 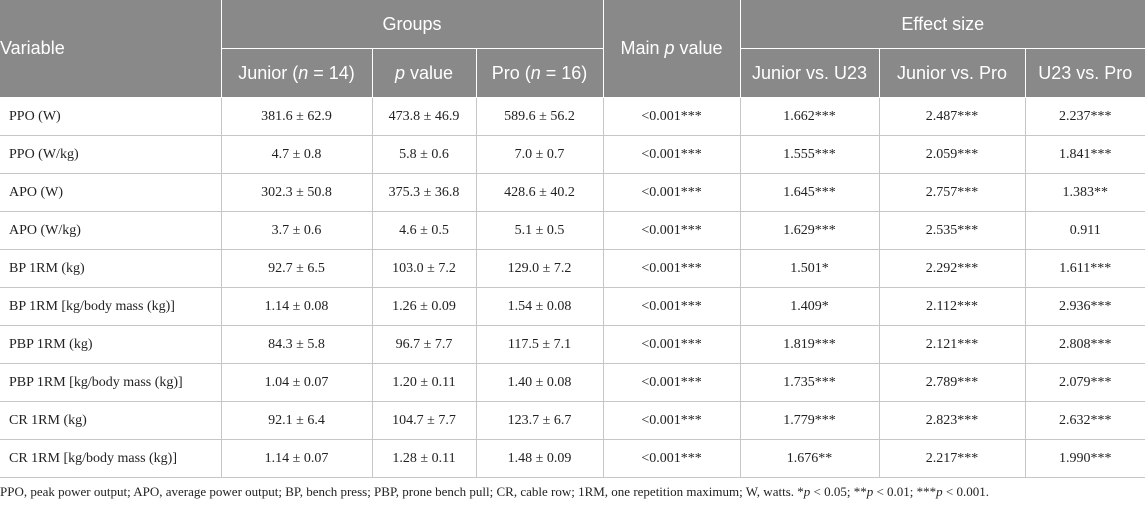 I want to click on cell-variable: BP 1RM [kg/body mass (kg)], so click(x=111, y=306).